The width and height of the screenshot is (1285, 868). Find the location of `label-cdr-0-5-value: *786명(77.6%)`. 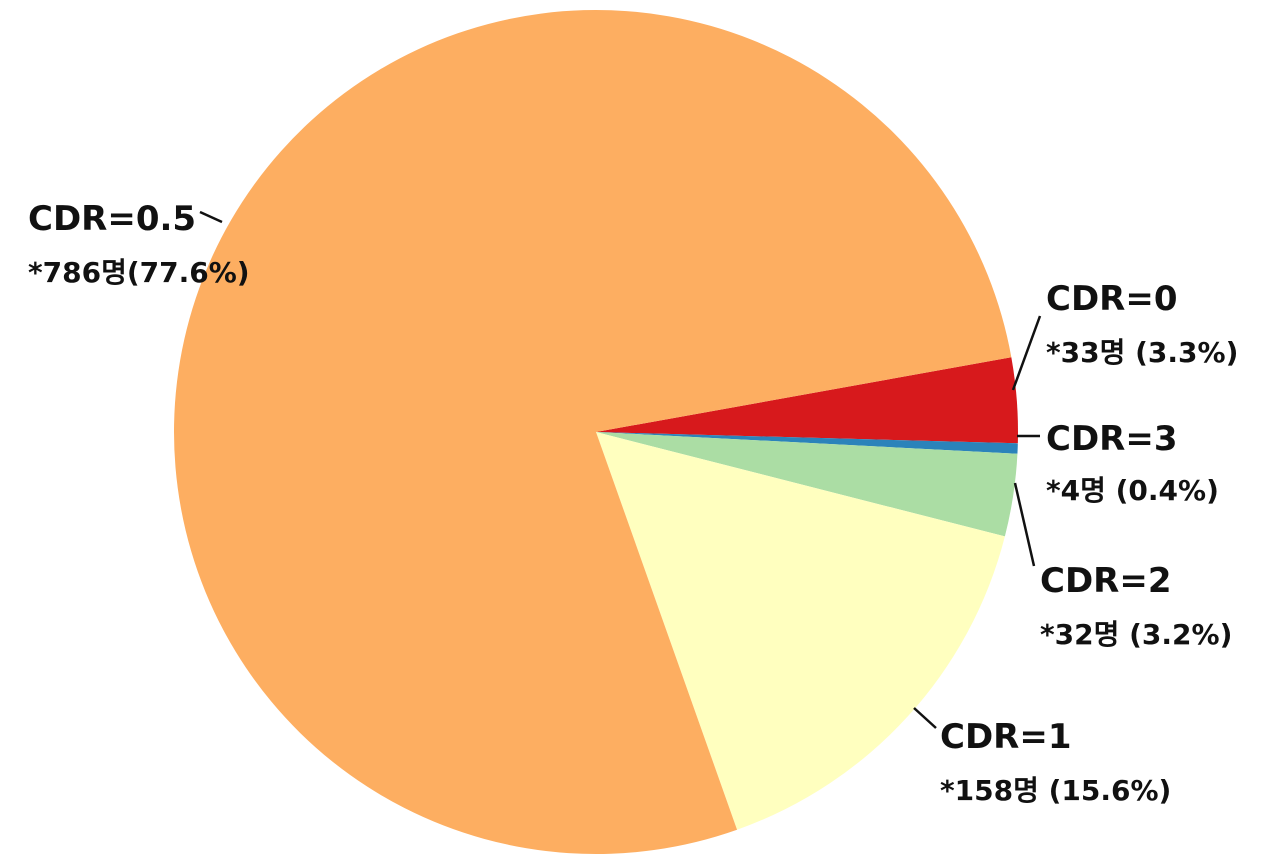

label-cdr-0-5-value: *786명(77.6%) is located at coordinates (139, 272).